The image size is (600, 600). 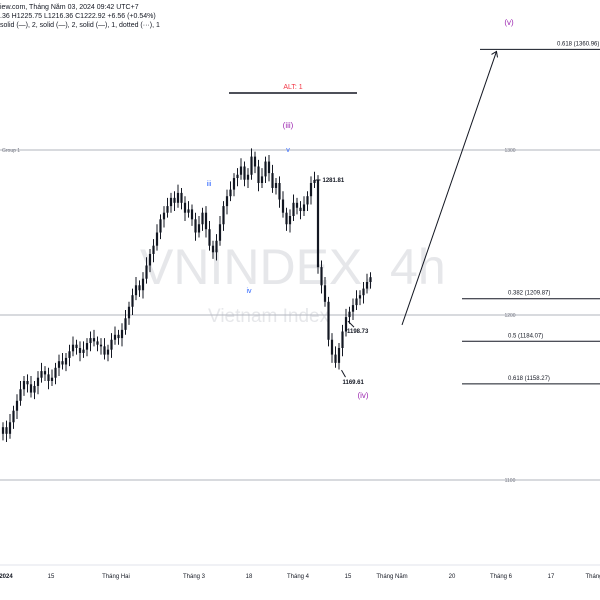 I want to click on wave-label: v, so click(x=288, y=150).